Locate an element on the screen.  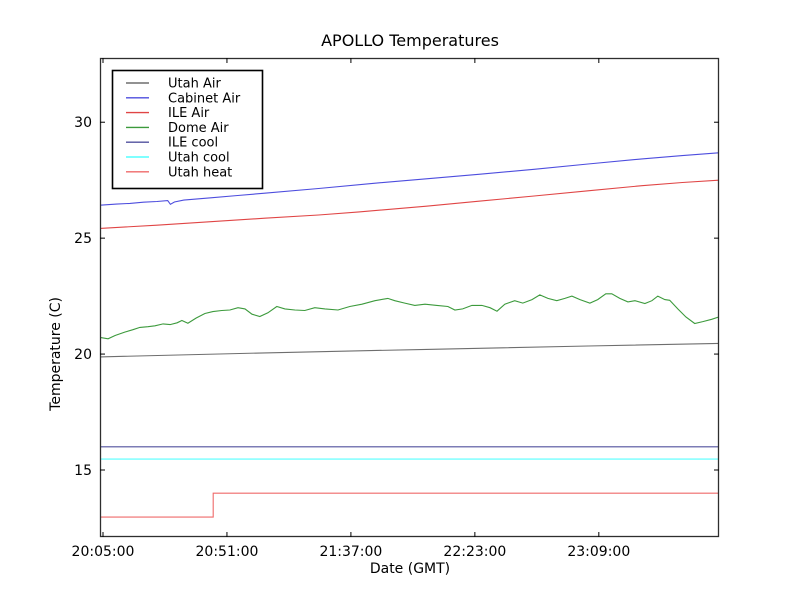
legend-box is located at coordinates (187, 129).